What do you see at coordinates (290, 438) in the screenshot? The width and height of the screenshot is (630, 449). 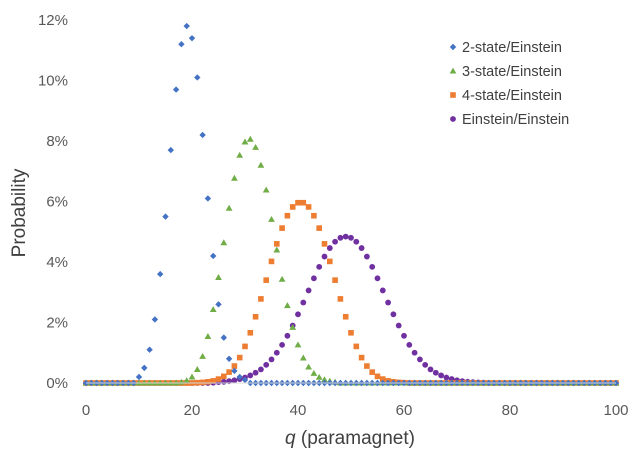 I see `x-axis-label-variable: q` at bounding box center [290, 438].